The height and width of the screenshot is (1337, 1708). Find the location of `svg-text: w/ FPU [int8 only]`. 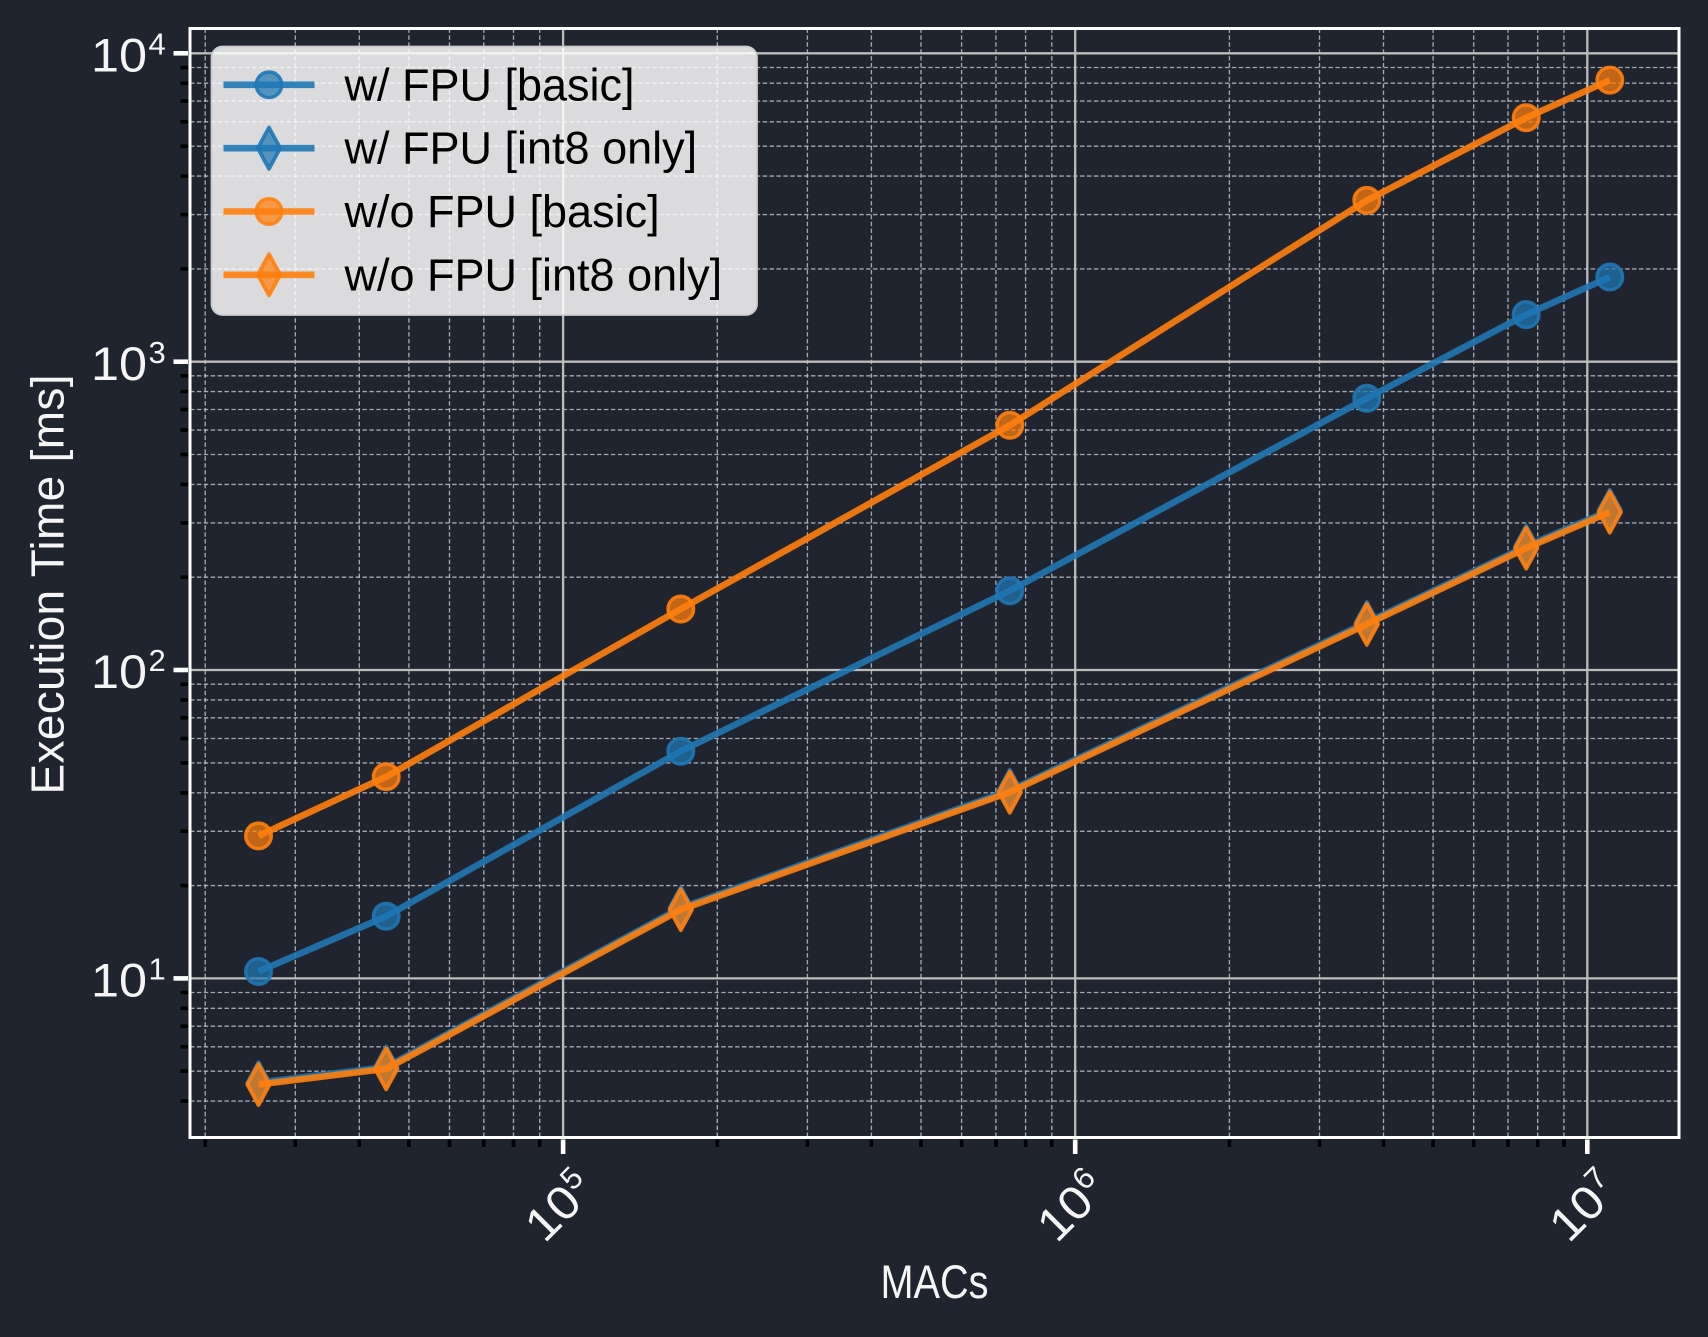

svg-text: w/ FPU [int8 only] is located at coordinates (521, 148).